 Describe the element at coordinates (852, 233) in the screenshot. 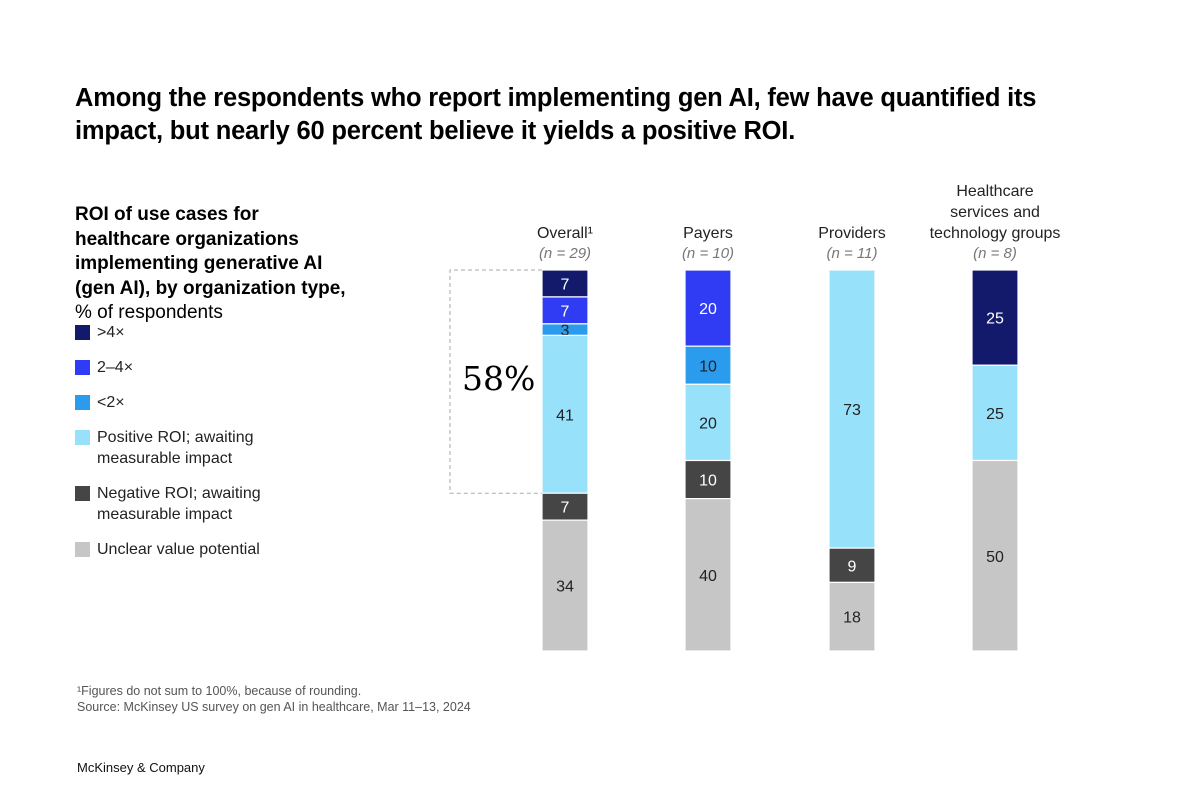

I see `category-label: Providers` at that location.